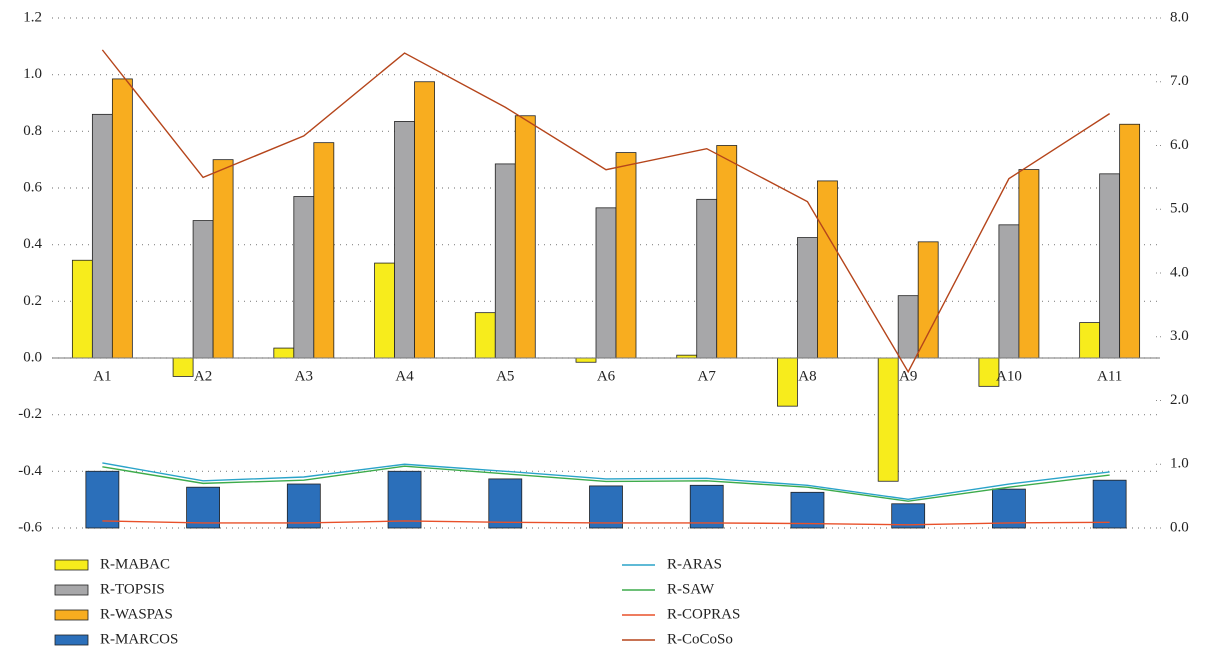 This screenshot has height=663, width=1226. I want to click on y-tick-label: 0.4, so click(32, 244).